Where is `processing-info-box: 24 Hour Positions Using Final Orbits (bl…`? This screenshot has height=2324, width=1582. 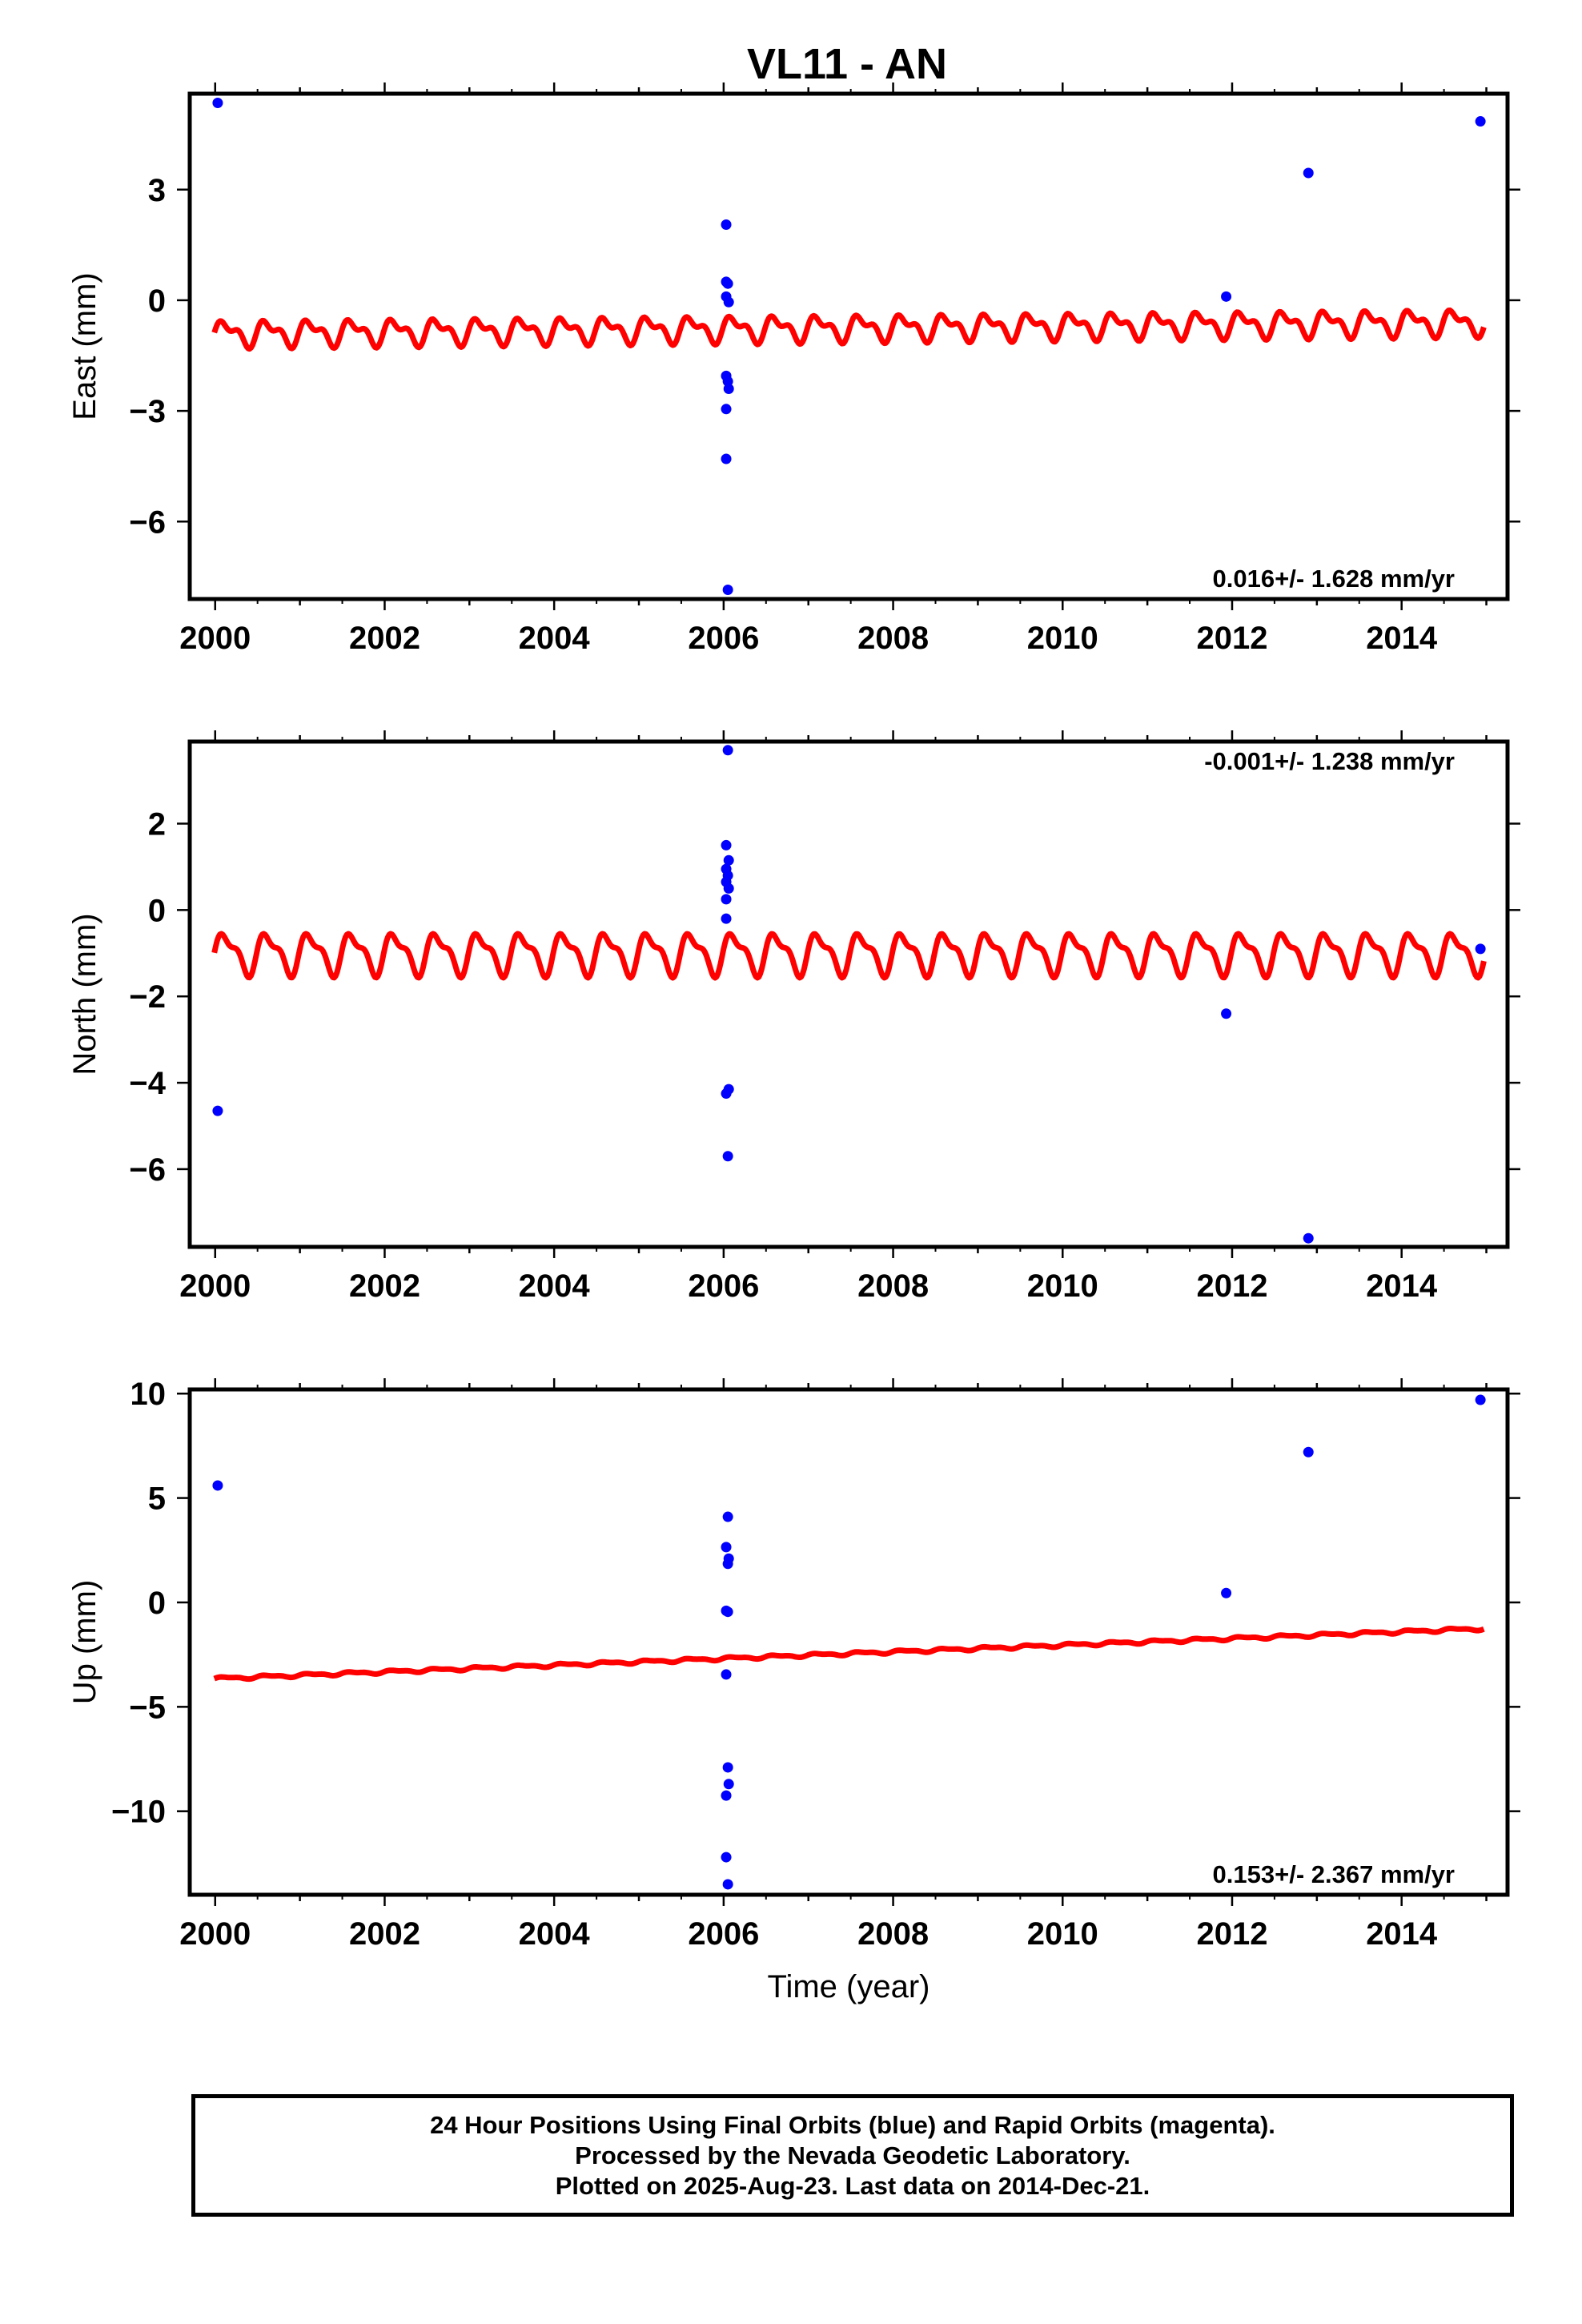
processing-info-box: 24 Hour Positions Using Final Orbits (bl… is located at coordinates (852, 2155).